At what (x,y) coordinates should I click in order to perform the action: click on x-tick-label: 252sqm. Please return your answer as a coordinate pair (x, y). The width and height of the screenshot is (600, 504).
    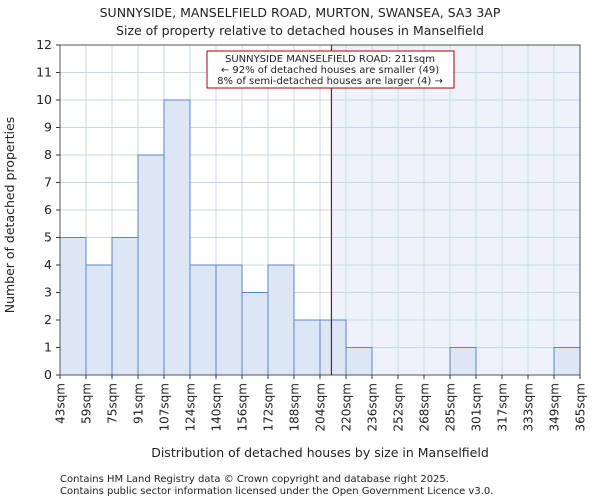
    Looking at the image, I should click on (399, 407).